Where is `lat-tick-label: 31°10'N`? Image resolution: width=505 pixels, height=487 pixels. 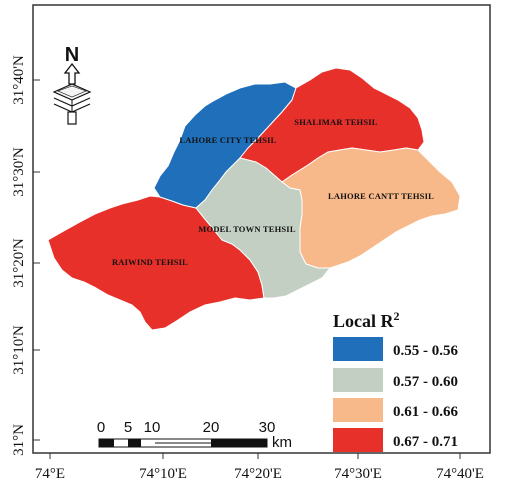
lat-tick-label: 31°10'N is located at coordinates (19, 350).